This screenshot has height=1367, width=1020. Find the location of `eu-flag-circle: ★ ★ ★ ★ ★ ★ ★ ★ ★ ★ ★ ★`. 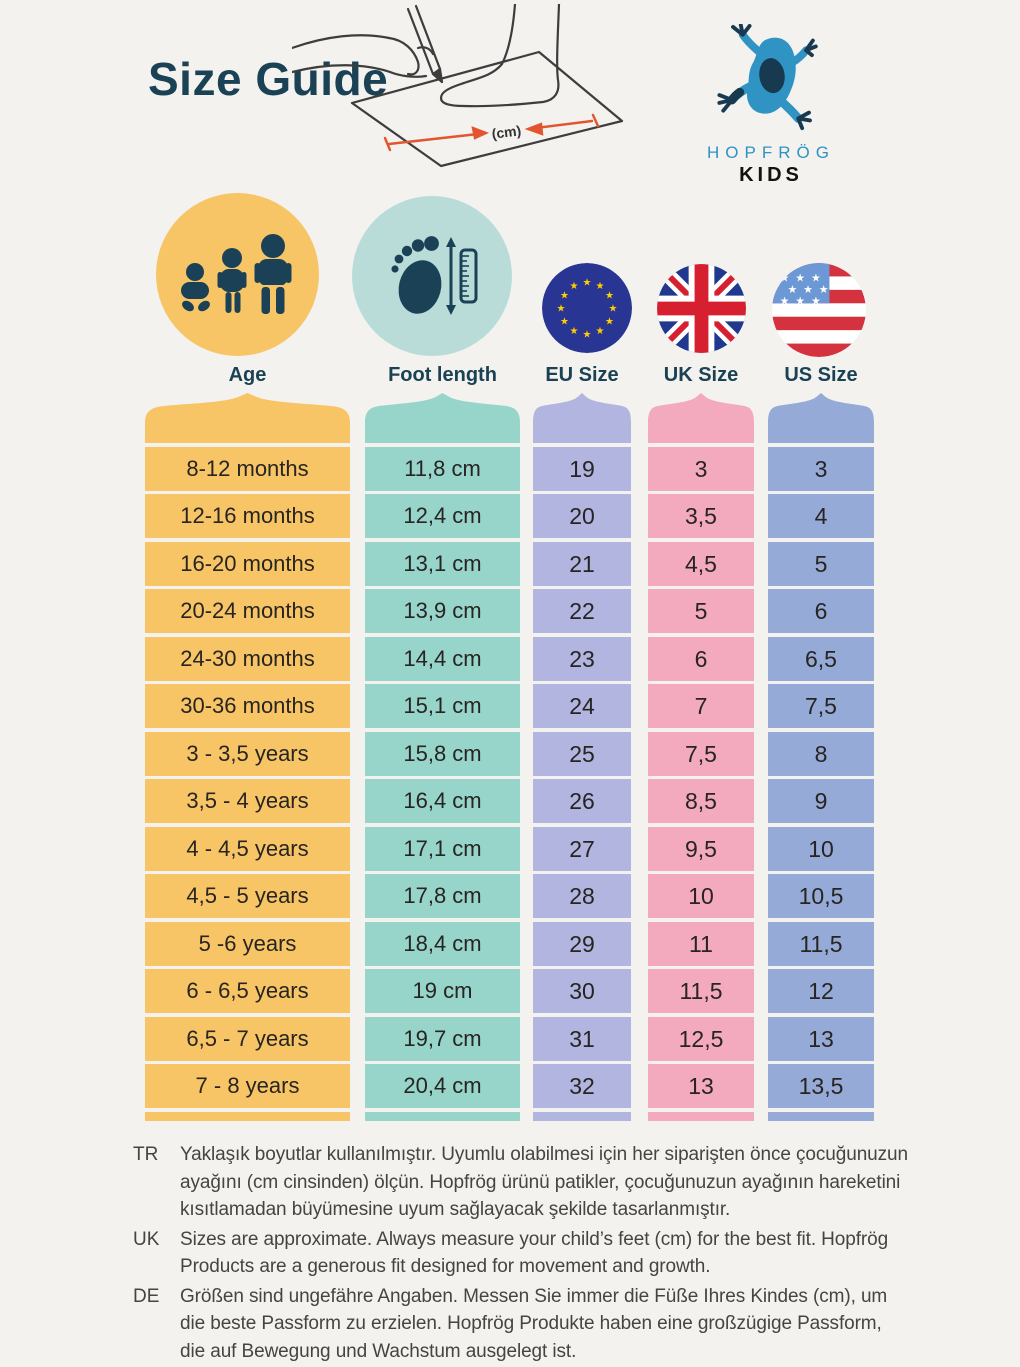

eu-flag-circle: ★ ★ ★ ★ ★ ★ ★ ★ ★ ★ ★ ★ is located at coordinates (587, 308).